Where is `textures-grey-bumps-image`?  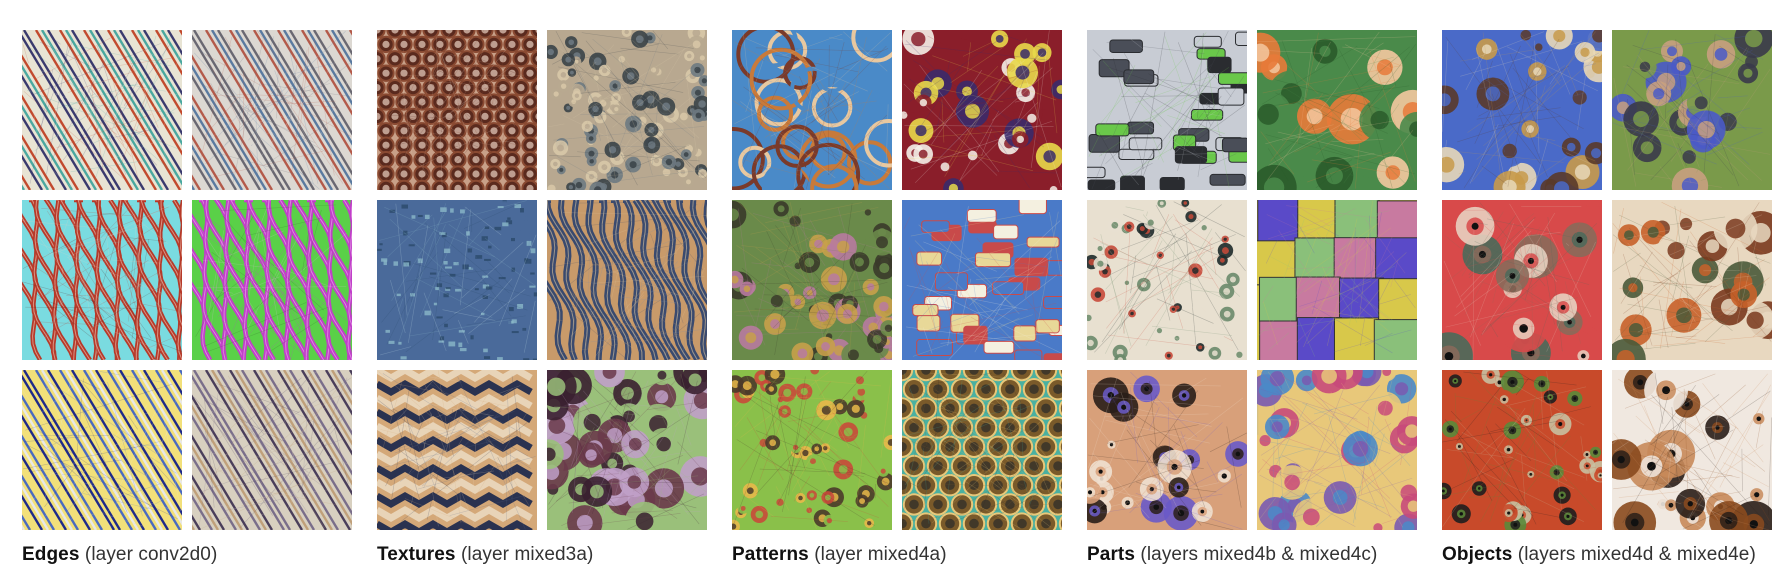 textures-grey-bumps-image is located at coordinates (627, 110).